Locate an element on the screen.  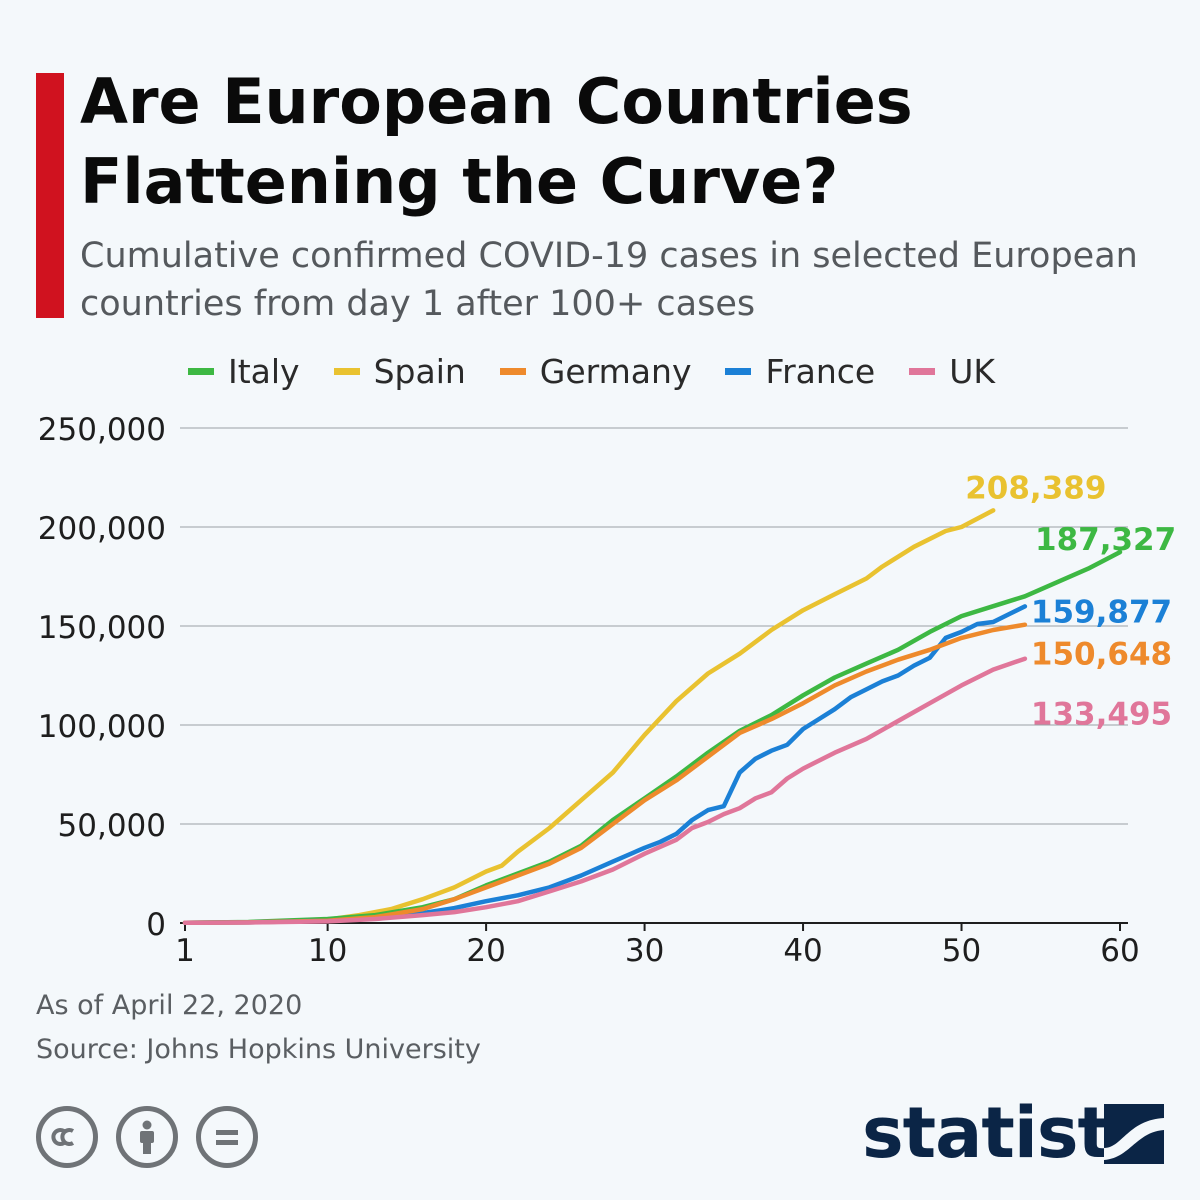
legend-label-germany: Germany is located at coordinates (615, 371).